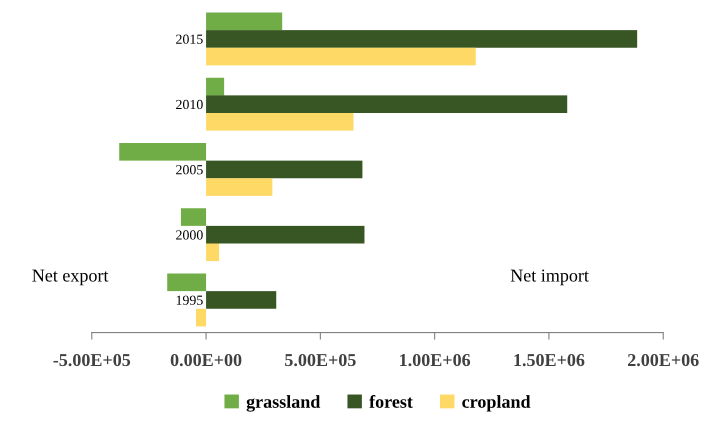 The width and height of the screenshot is (717, 421). Describe the element at coordinates (391, 401) in the screenshot. I see `legend-label: forest` at that location.